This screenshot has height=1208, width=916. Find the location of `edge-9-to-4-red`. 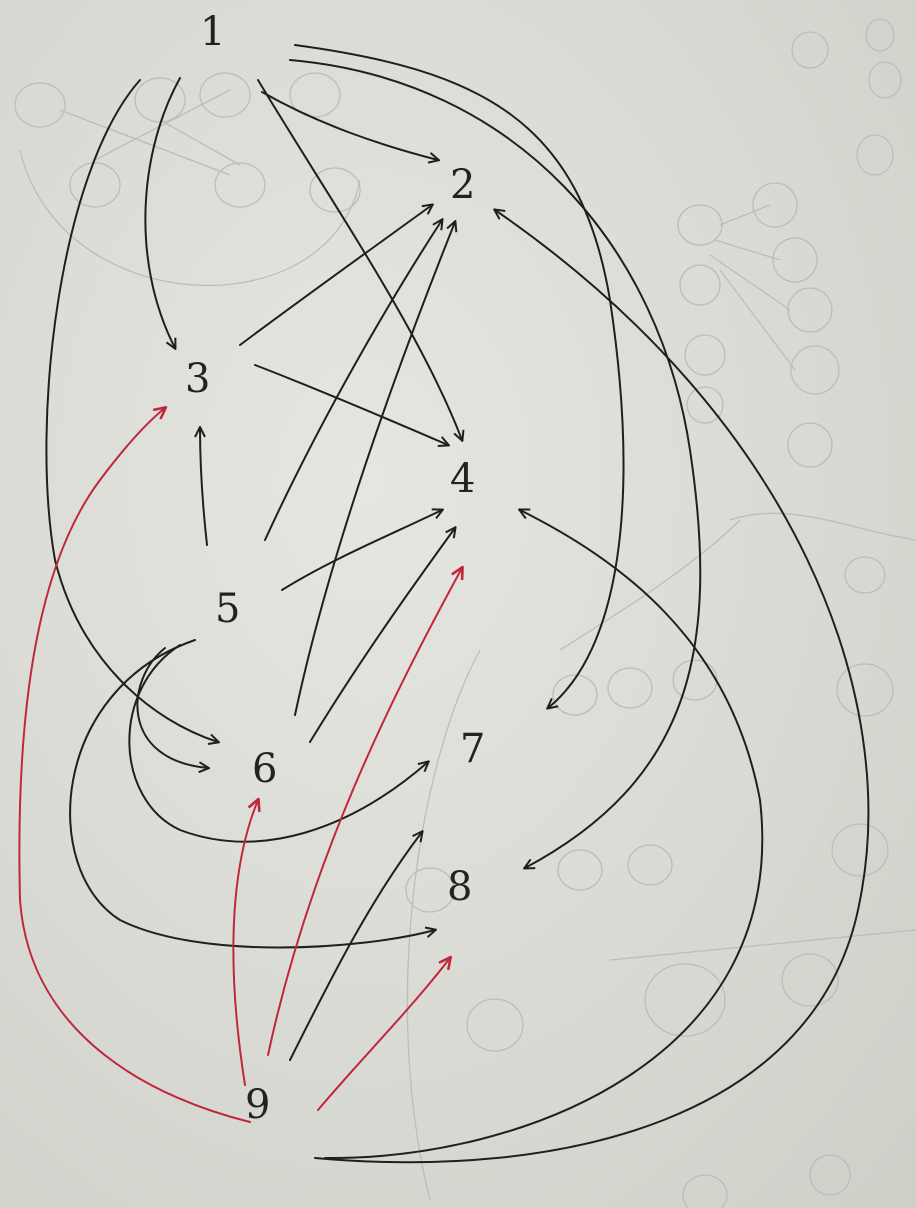

edge-9-to-4-red is located at coordinates (364, 812).